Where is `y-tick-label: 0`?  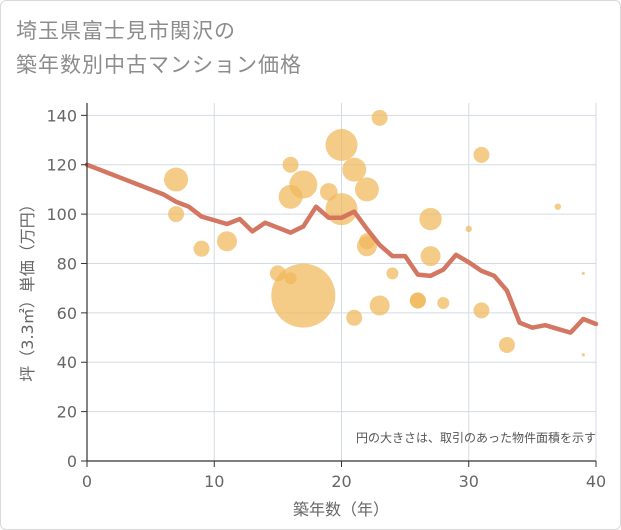 y-tick-label: 0 is located at coordinates (72, 461).